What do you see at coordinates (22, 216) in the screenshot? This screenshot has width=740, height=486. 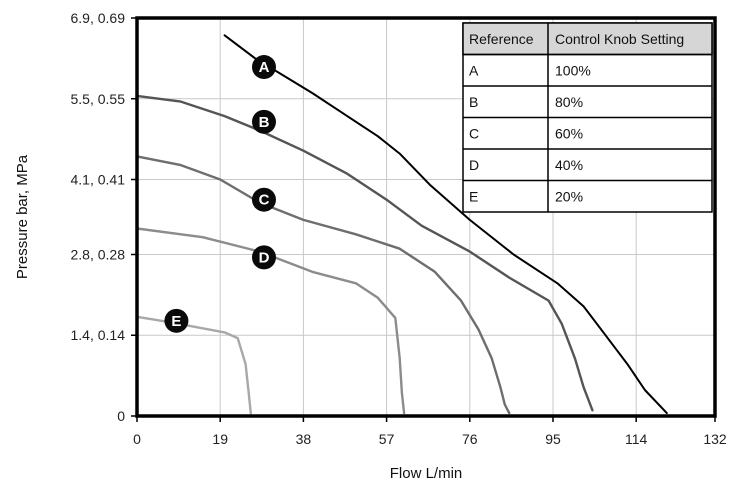 I see `y-axis-title: Pressure bar, MPa` at bounding box center [22, 216].